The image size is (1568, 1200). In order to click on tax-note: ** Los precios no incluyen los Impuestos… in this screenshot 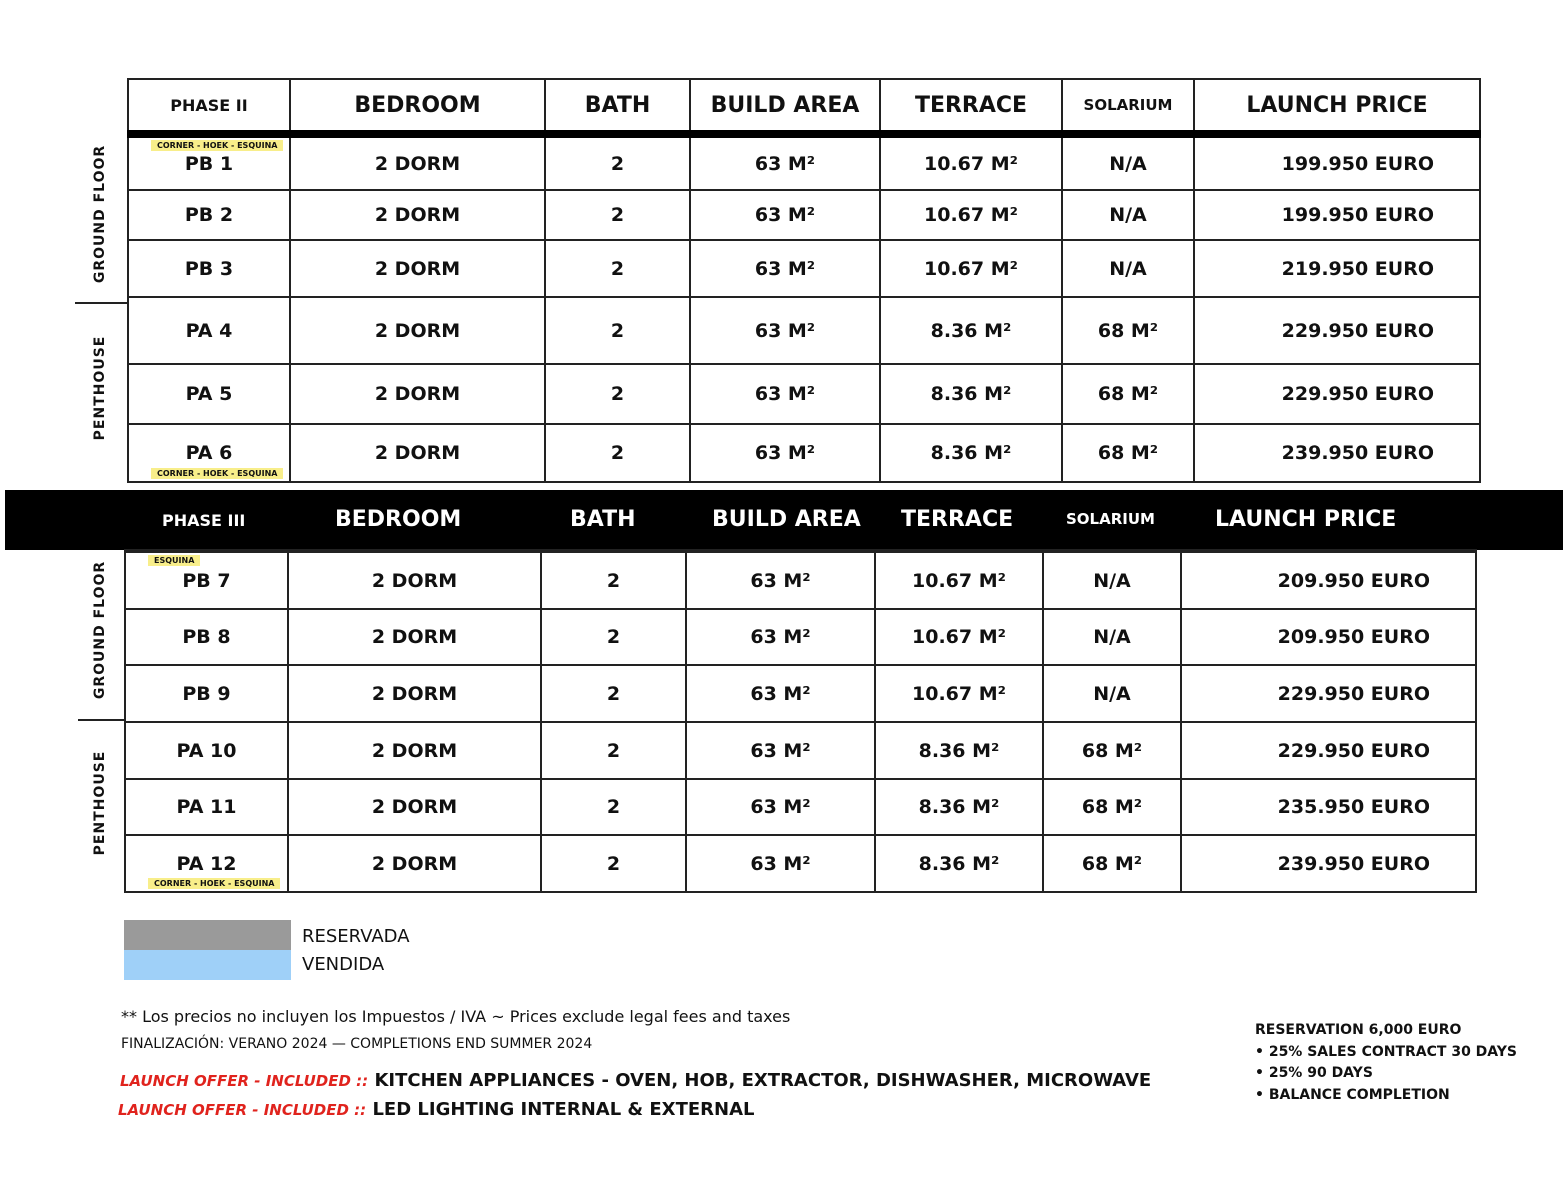, I will do `click(456, 1016)`.